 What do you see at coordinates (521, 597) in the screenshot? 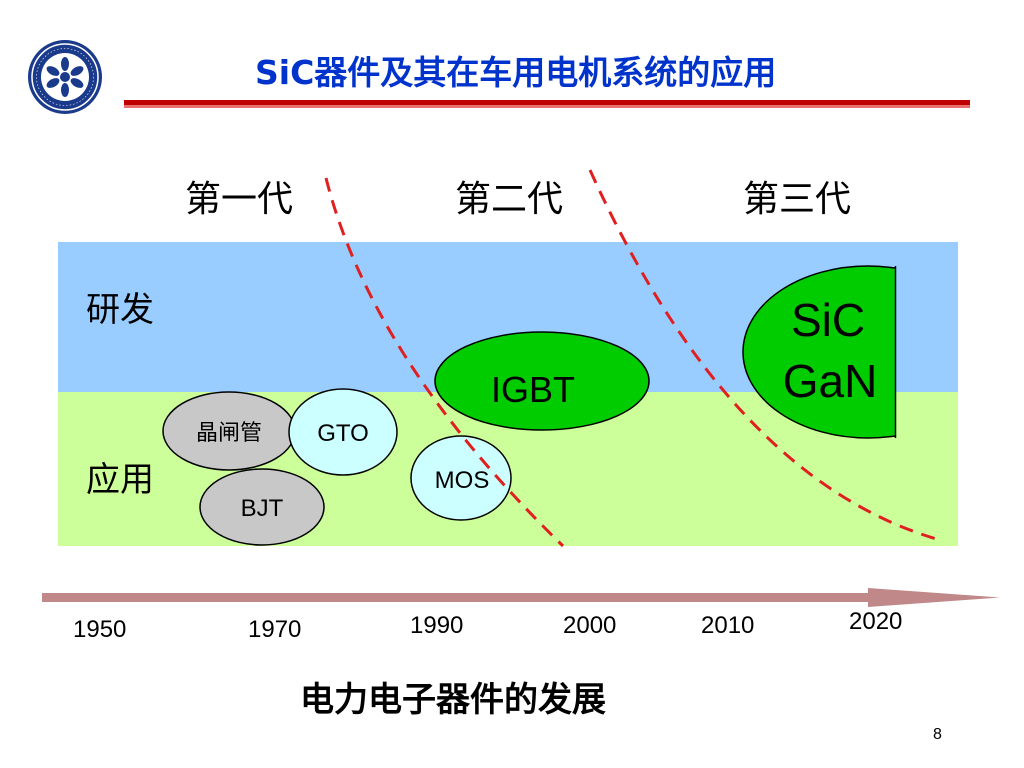
I see `timeline-arrow` at bounding box center [521, 597].